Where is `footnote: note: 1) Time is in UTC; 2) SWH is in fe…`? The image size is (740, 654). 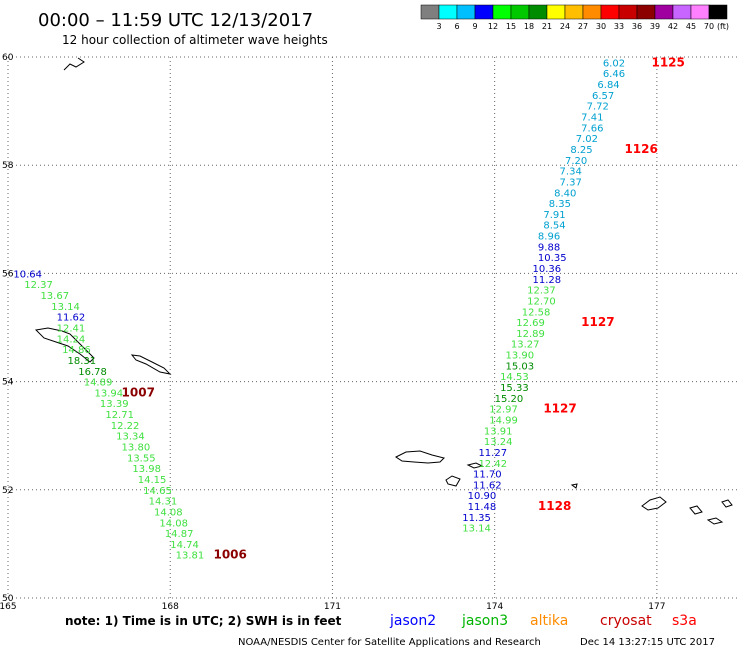
footnote: note: 1) Time is in UTC; 2) SWH is in fe… is located at coordinates (203, 621).